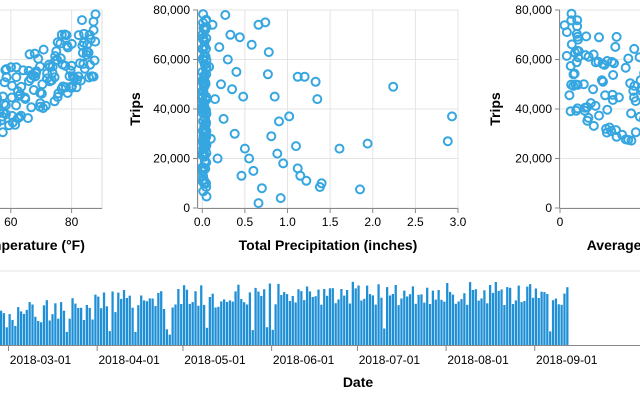  I want to click on x-tick-label: 2.0, so click(372, 222).